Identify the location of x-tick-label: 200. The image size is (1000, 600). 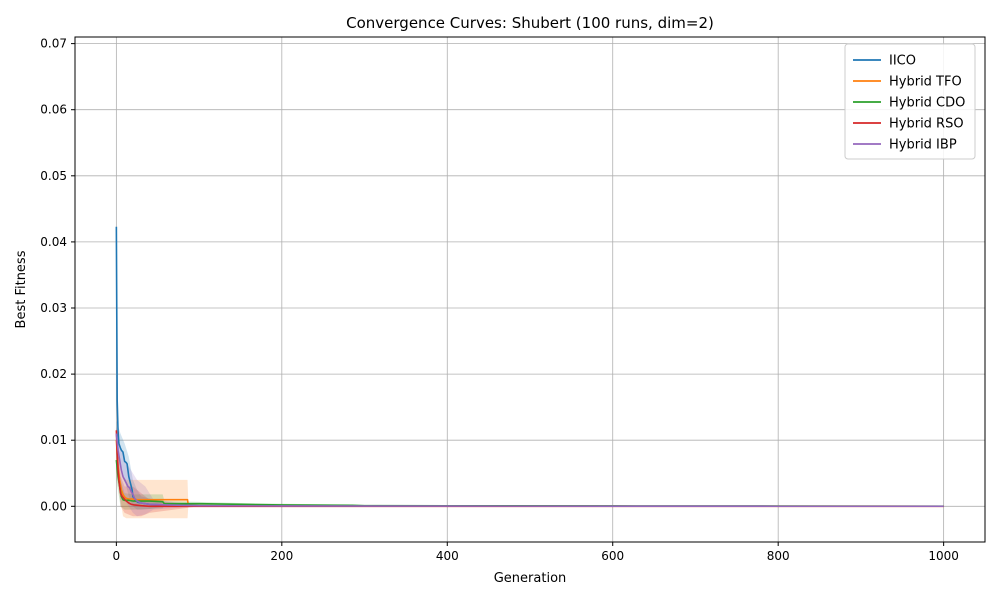
(281, 556).